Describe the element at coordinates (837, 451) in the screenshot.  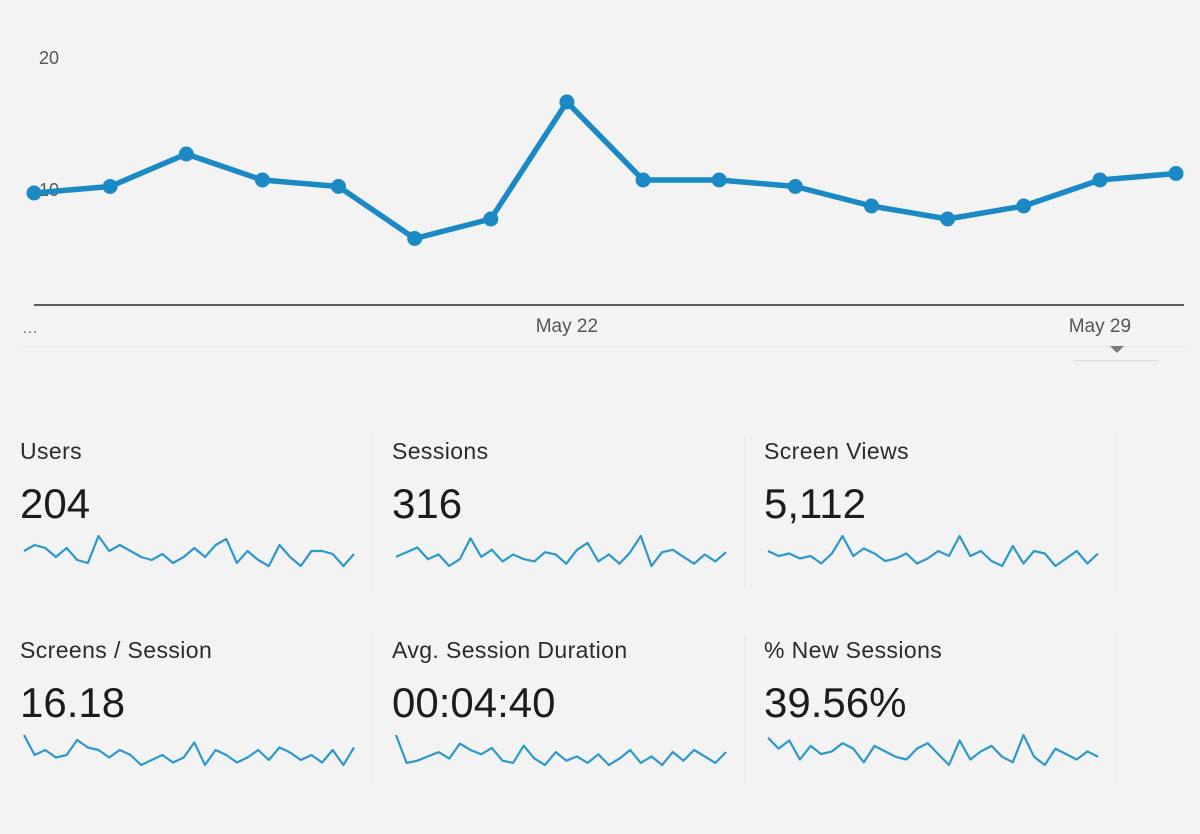
I see `metric-label: Screen Views` at that location.